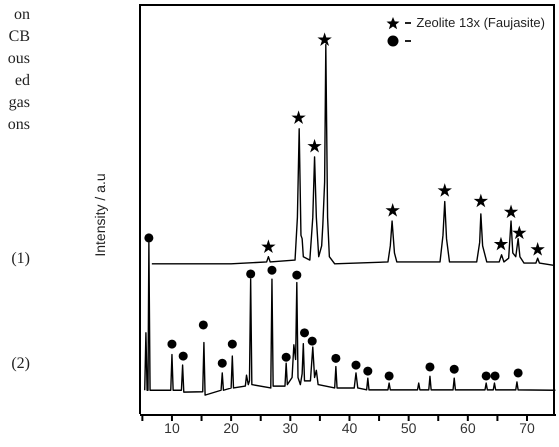  Describe the element at coordinates (350, 428) in the screenshot. I see `x-tick-label: 40` at that location.